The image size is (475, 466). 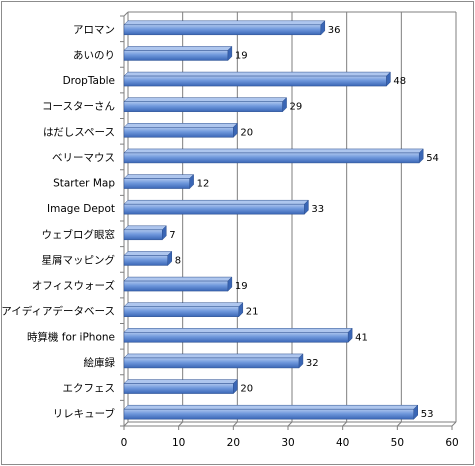 I want to click on data-label: 36, so click(x=334, y=30).